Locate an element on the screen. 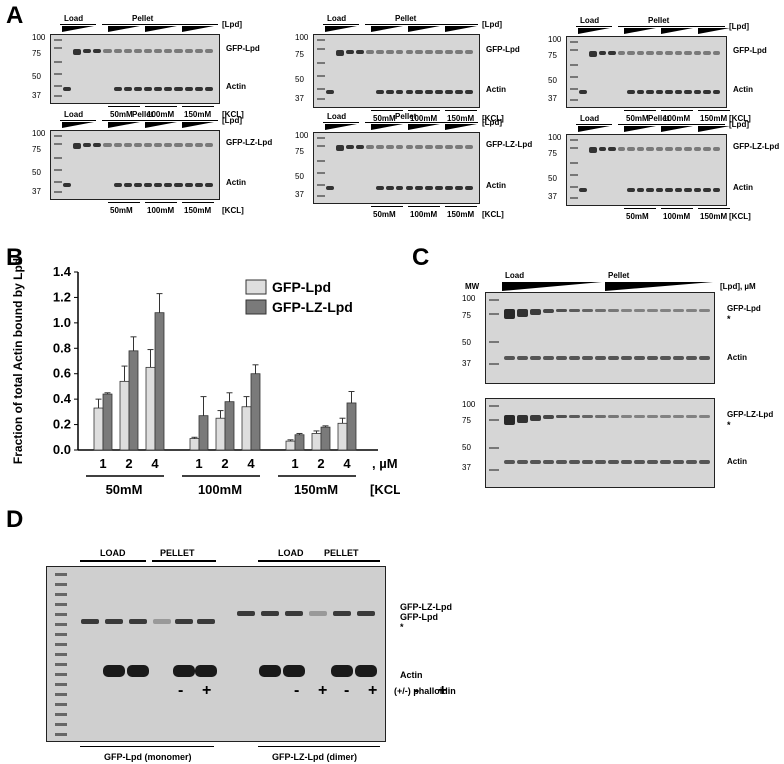  a3-pellet-wedge is located at coordinates (714, 31).